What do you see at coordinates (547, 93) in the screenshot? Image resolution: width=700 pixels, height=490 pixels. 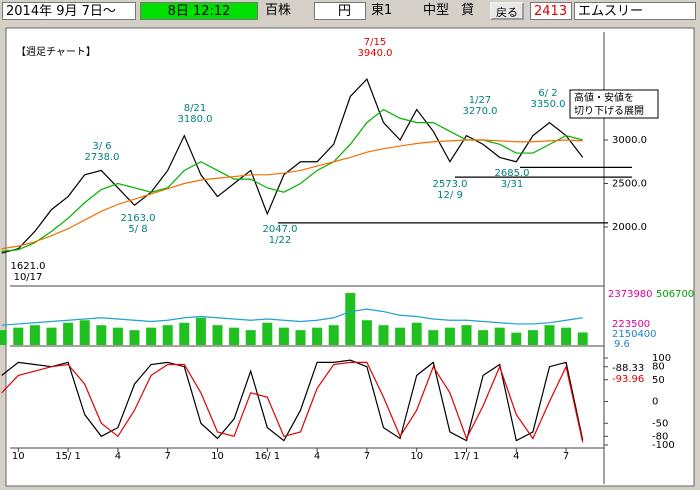 I see `annotation-date: 6/ 2` at bounding box center [547, 93].